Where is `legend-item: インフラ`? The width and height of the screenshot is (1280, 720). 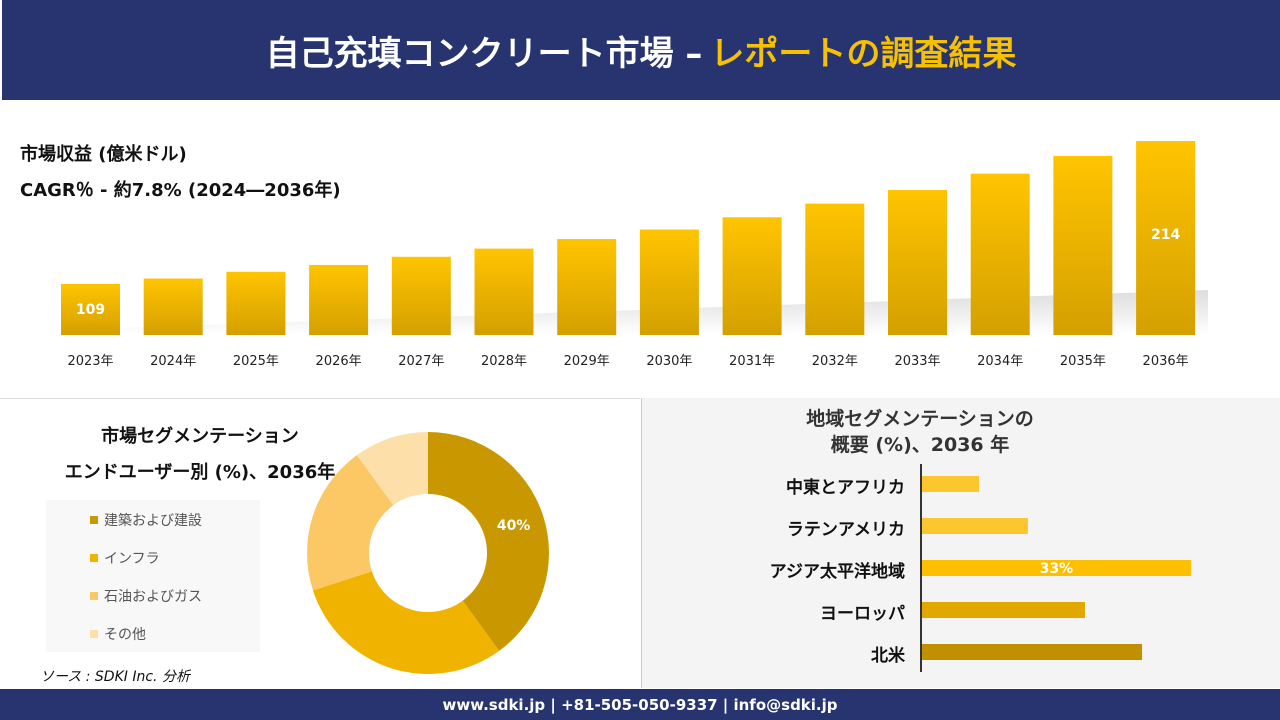 legend-item: インフラ is located at coordinates (125, 558).